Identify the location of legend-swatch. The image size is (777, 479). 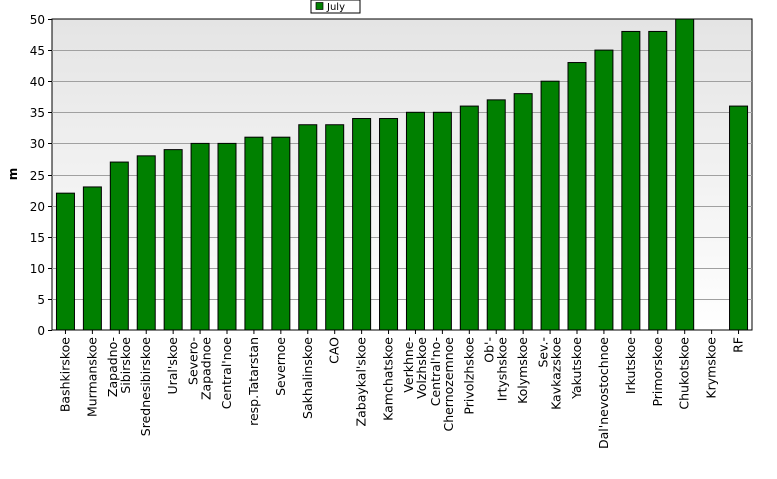
(319, 6).